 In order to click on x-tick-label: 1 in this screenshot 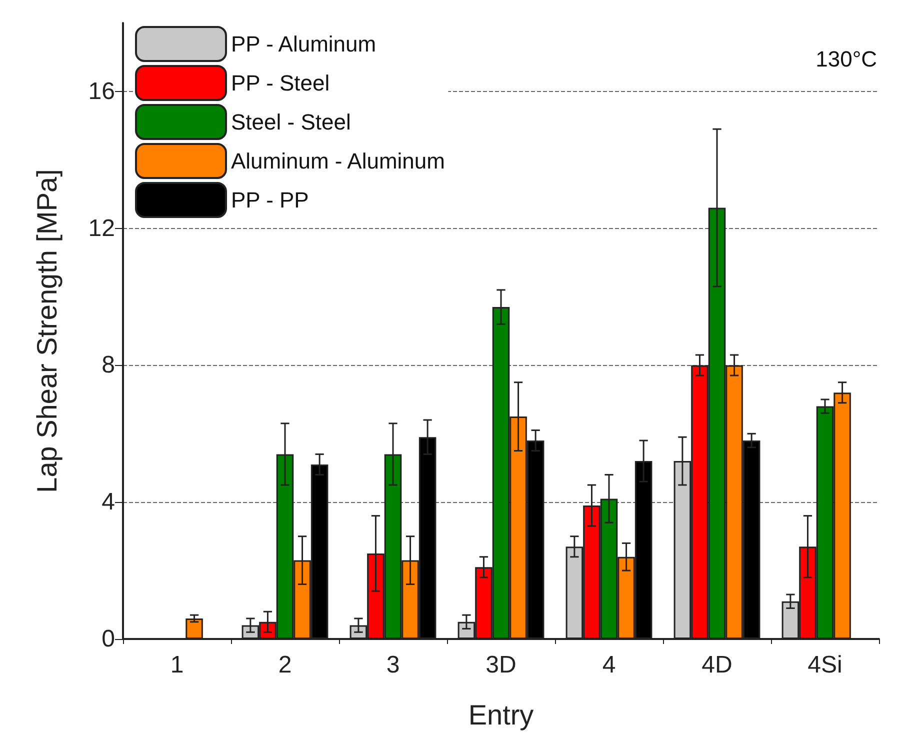, I will do `click(177, 665)`.